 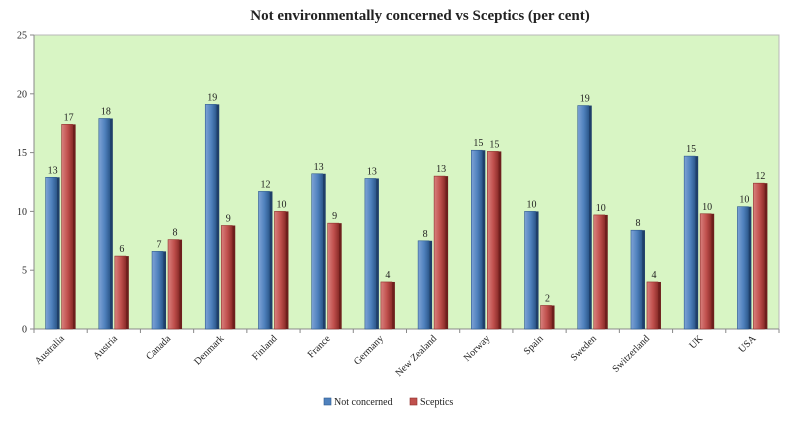 I want to click on legend-label: Sceptics, so click(x=436, y=402).